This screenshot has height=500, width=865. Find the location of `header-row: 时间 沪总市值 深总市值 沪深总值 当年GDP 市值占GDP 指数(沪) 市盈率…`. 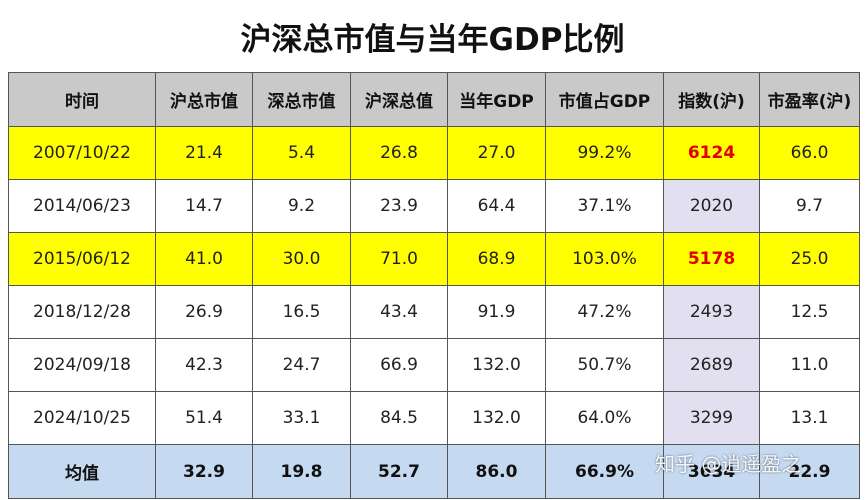

header-row: 时间 沪总市值 深总市值 沪深总值 当年GDP 市值占GDP 指数(沪) 市盈率… is located at coordinates (434, 99).